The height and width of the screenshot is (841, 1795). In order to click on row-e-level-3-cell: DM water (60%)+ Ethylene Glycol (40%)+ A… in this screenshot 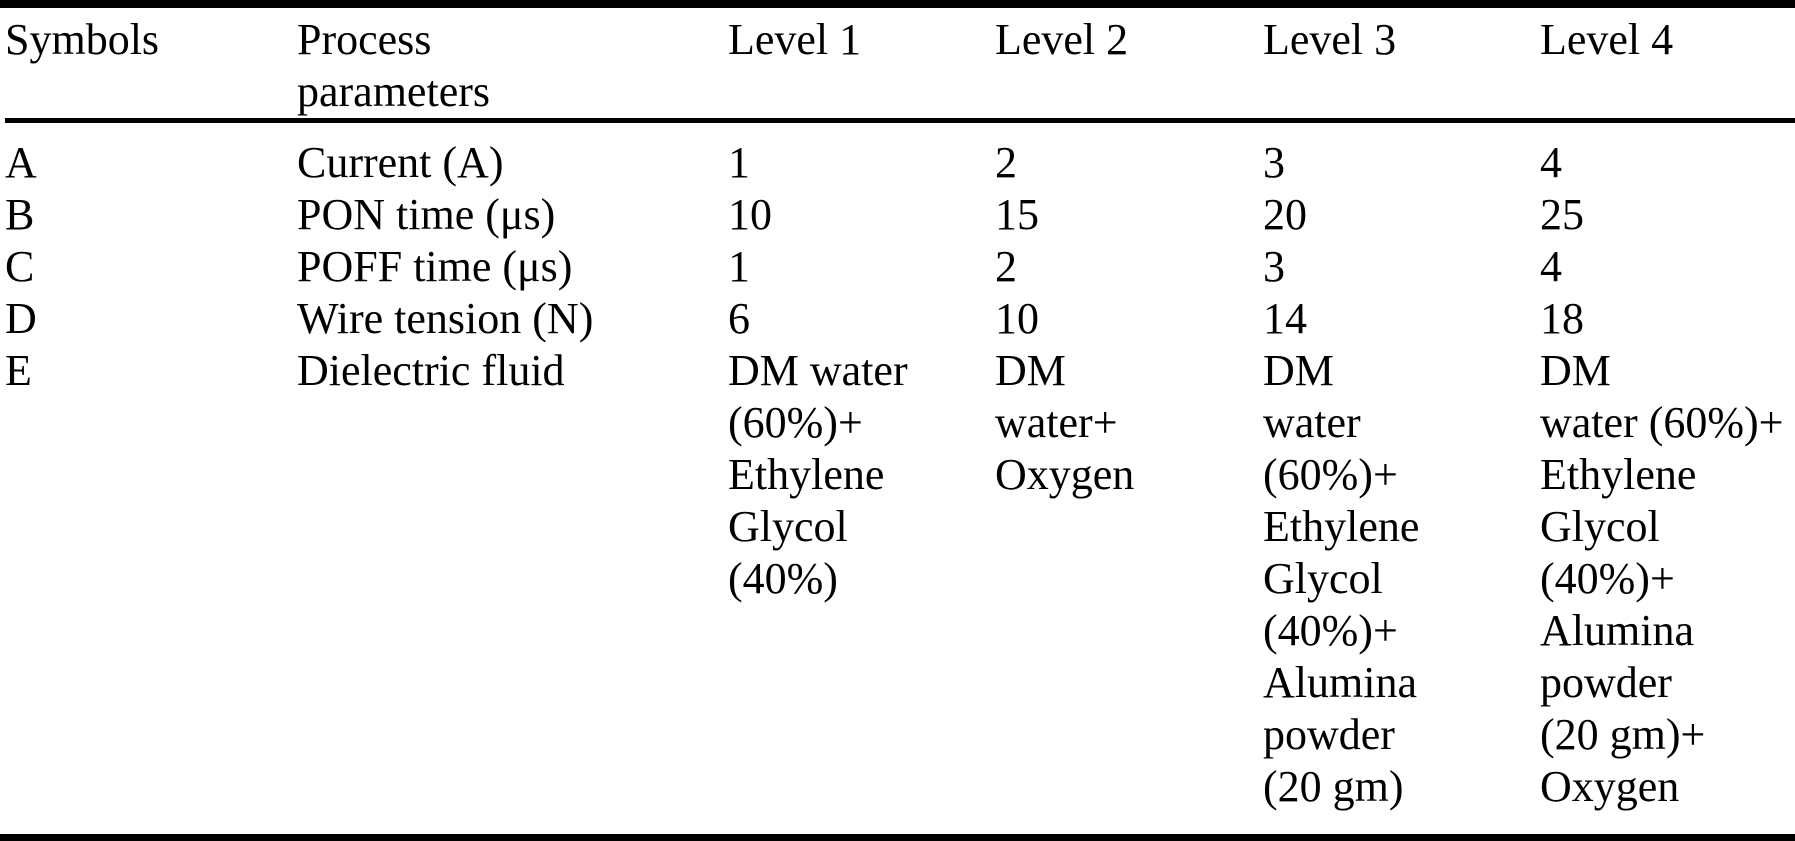, I will do `click(1341, 578)`.